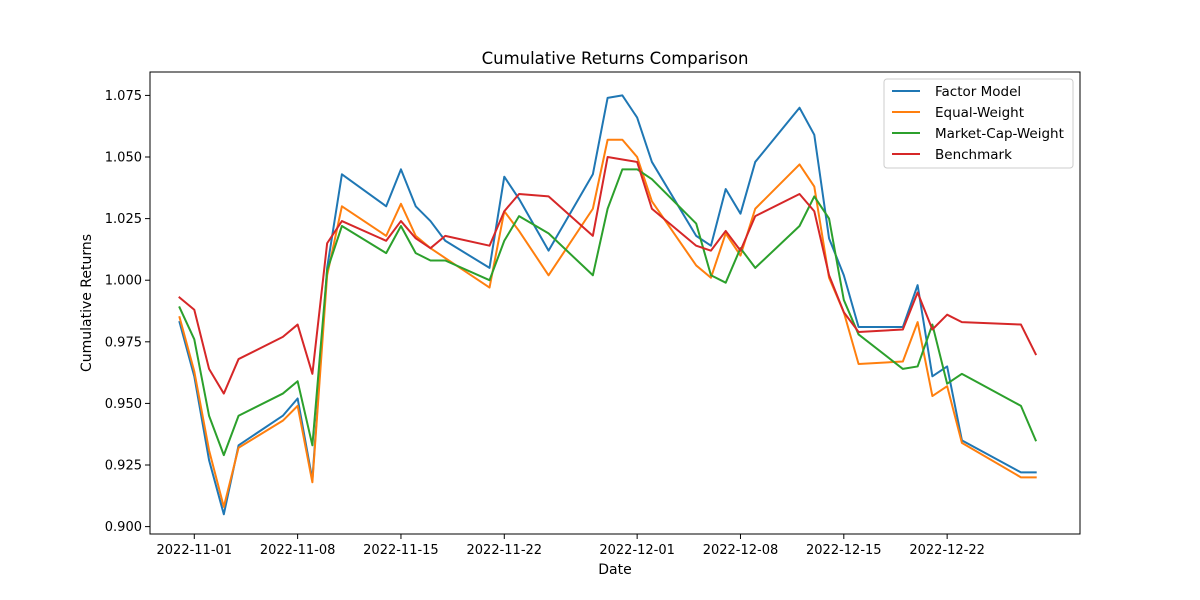 The width and height of the screenshot is (1200, 600). Describe the element at coordinates (505, 550) in the screenshot. I see `x-tick-label: 2022-11-22` at that location.